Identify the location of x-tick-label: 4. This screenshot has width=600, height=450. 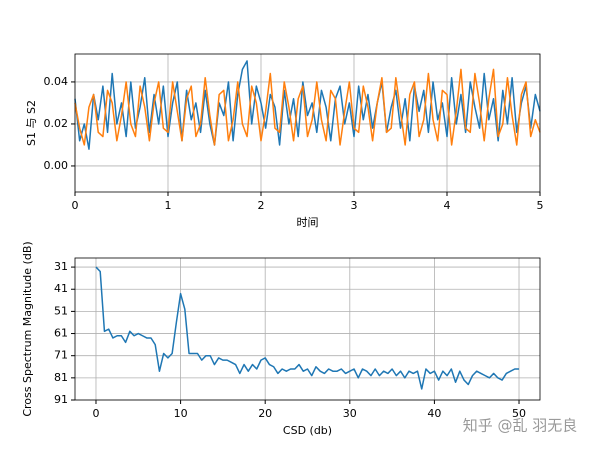
(447, 205).